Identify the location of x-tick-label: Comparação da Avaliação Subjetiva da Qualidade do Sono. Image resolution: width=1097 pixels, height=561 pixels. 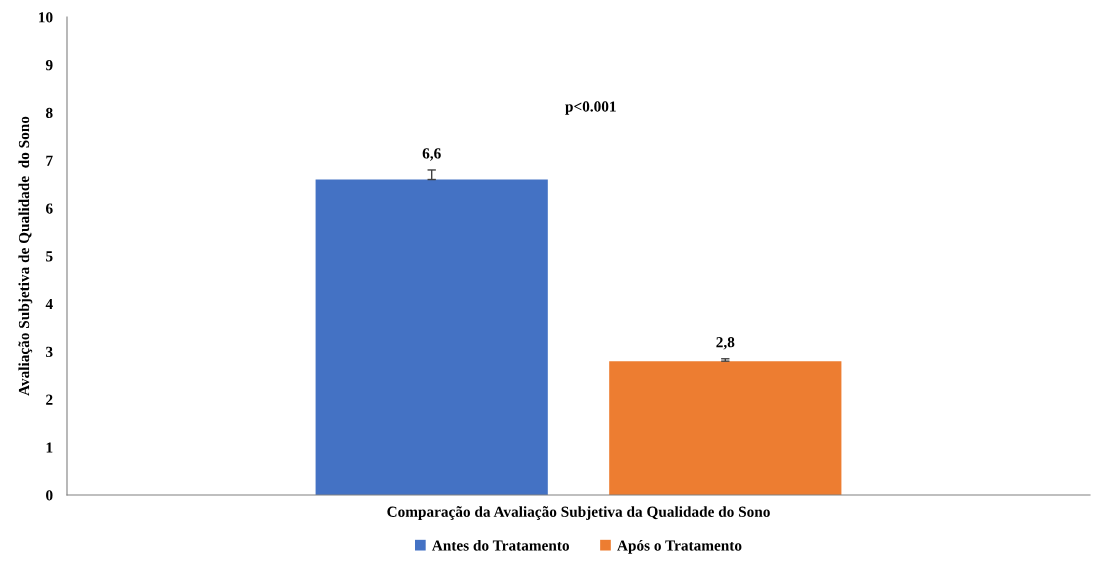
(578, 513).